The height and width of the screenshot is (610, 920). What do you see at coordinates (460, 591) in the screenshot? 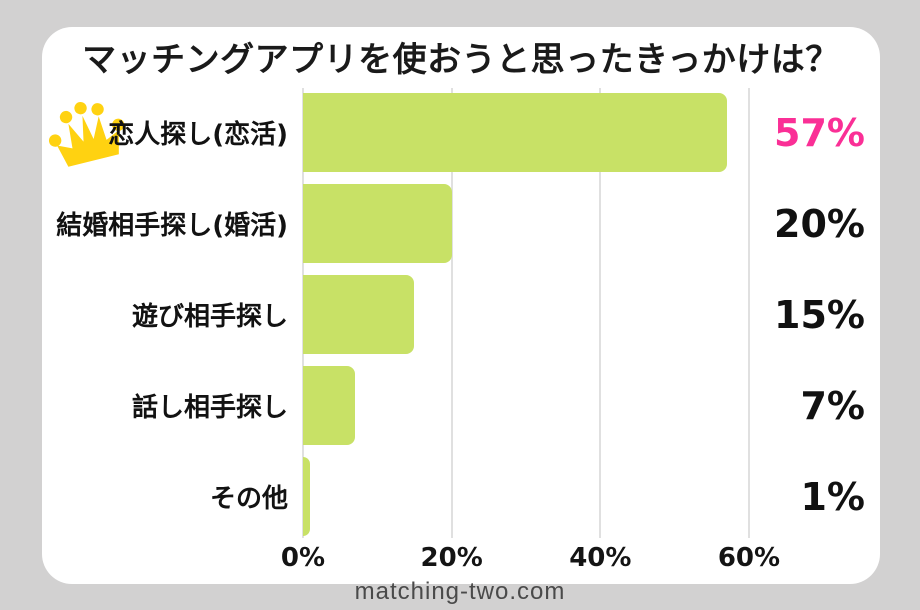
I see `site-watermark: matching-two.com` at bounding box center [460, 591].